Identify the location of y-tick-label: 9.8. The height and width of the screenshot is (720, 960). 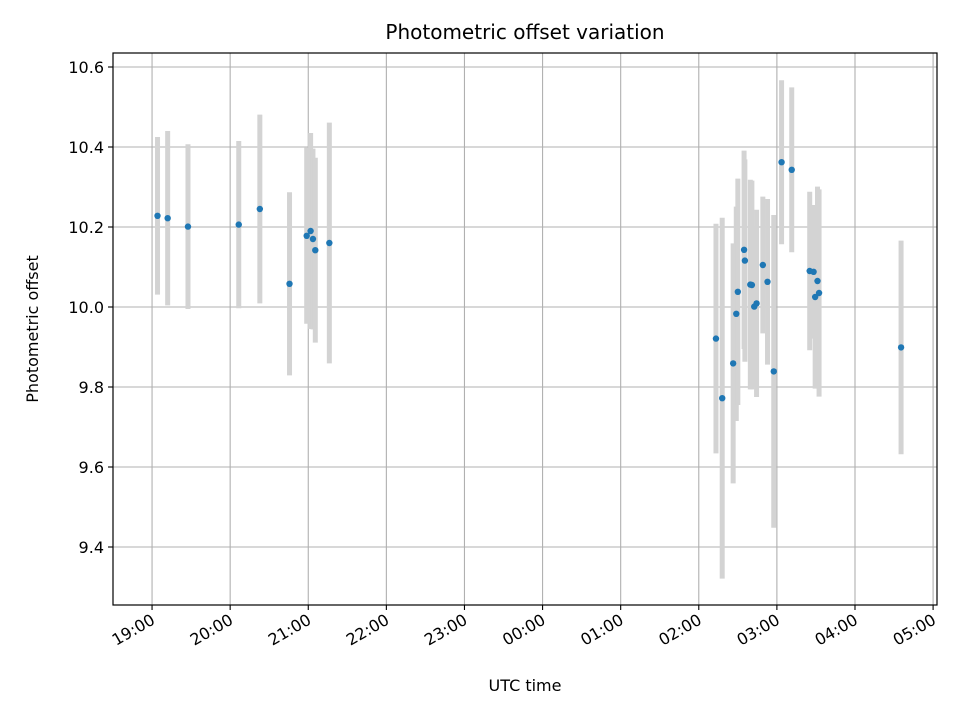
(91, 387).